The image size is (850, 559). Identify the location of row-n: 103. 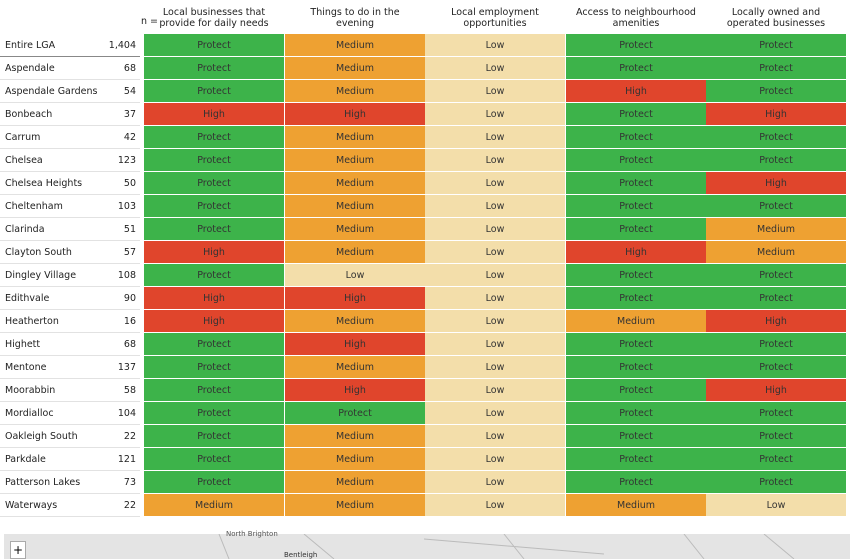
(126, 206).